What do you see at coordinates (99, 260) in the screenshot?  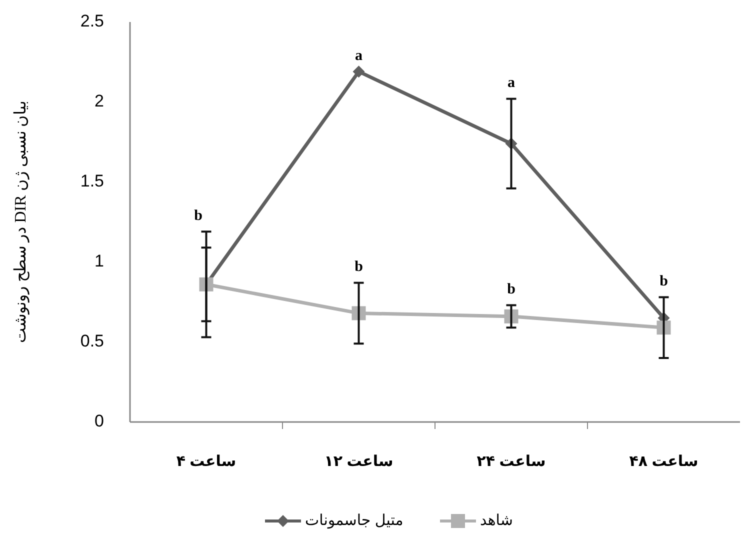 I see `y-tick-label: 1` at bounding box center [99, 260].